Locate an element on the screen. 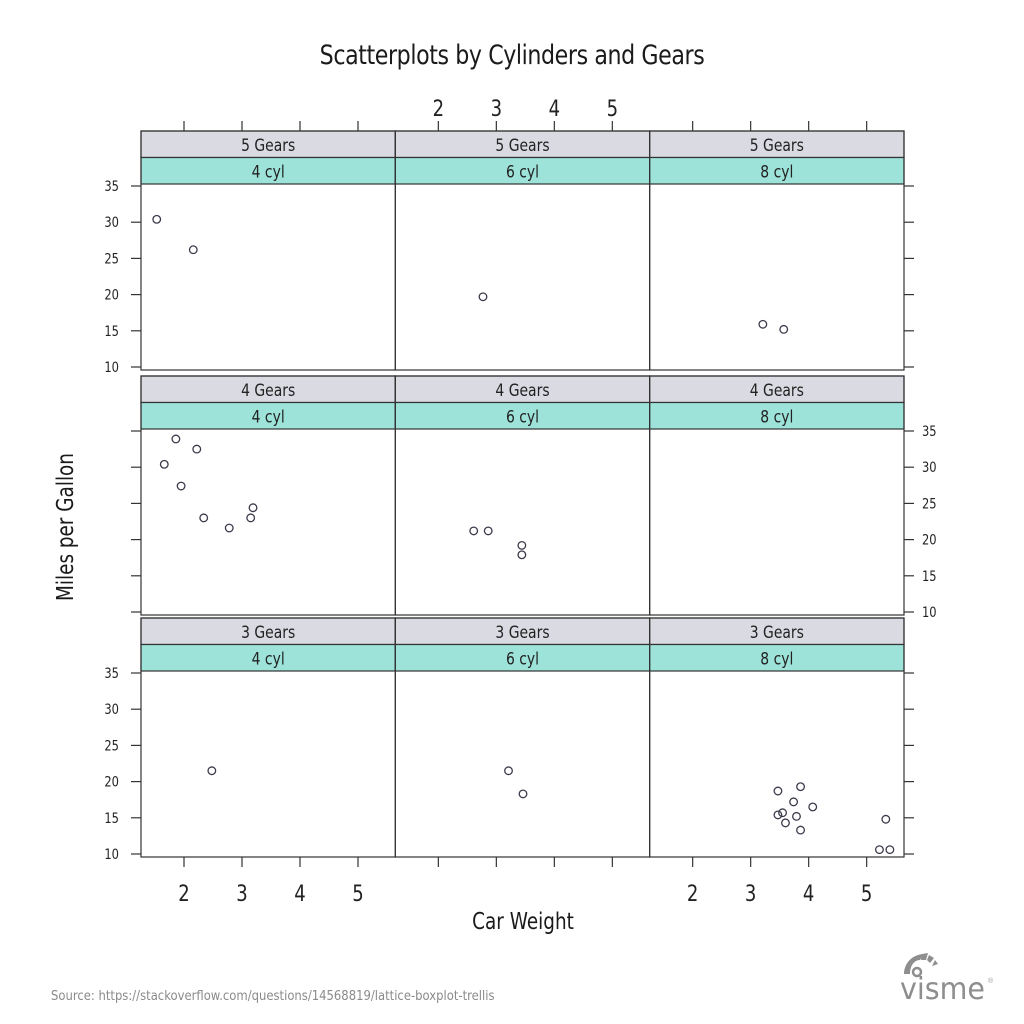 Image resolution: width=1024 pixels, height=1024 pixels. panel-3-gears-8-cyl: 3 Gears 8 cyl is located at coordinates (777, 737).